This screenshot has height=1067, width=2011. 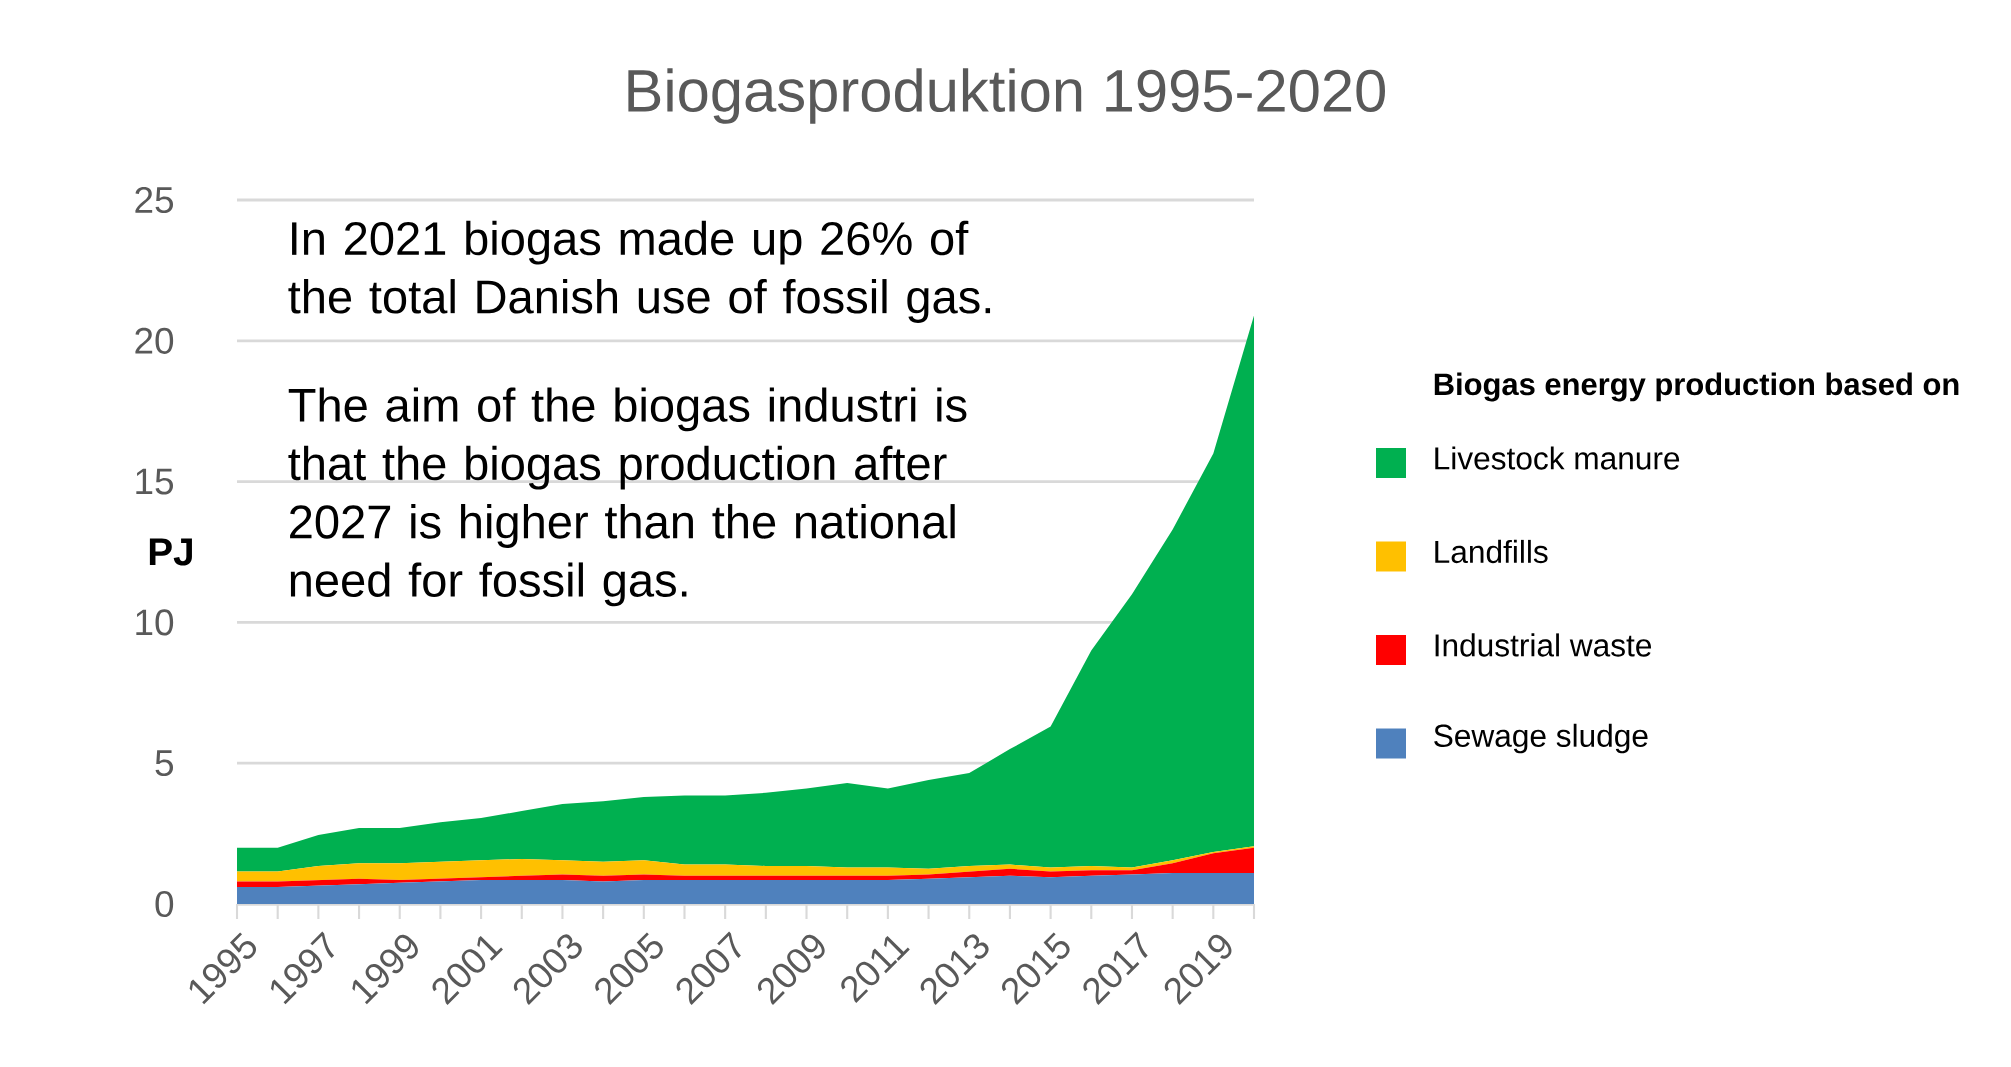 What do you see at coordinates (1541, 738) in the screenshot?
I see `legend-label: Sewage sludge` at bounding box center [1541, 738].